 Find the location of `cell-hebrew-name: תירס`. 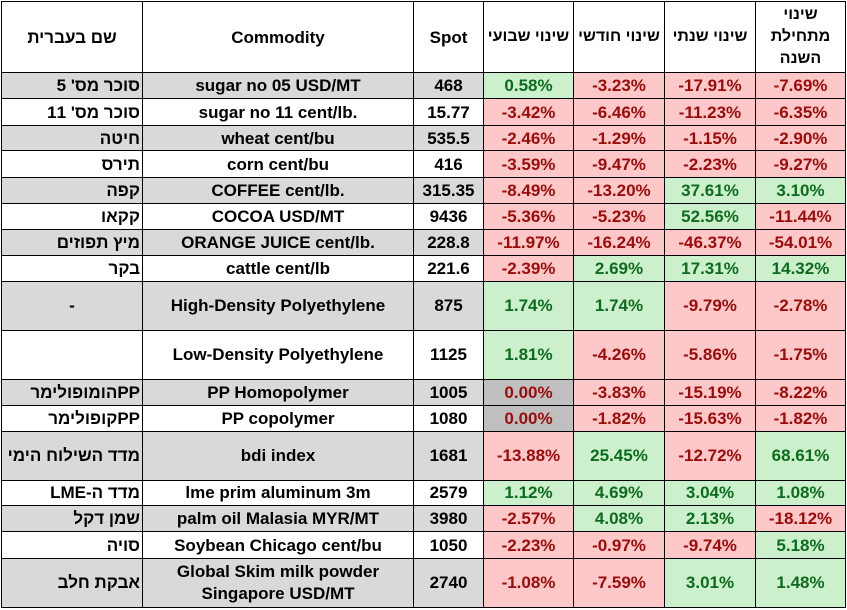

cell-hebrew-name: תירס is located at coordinates (72, 164).